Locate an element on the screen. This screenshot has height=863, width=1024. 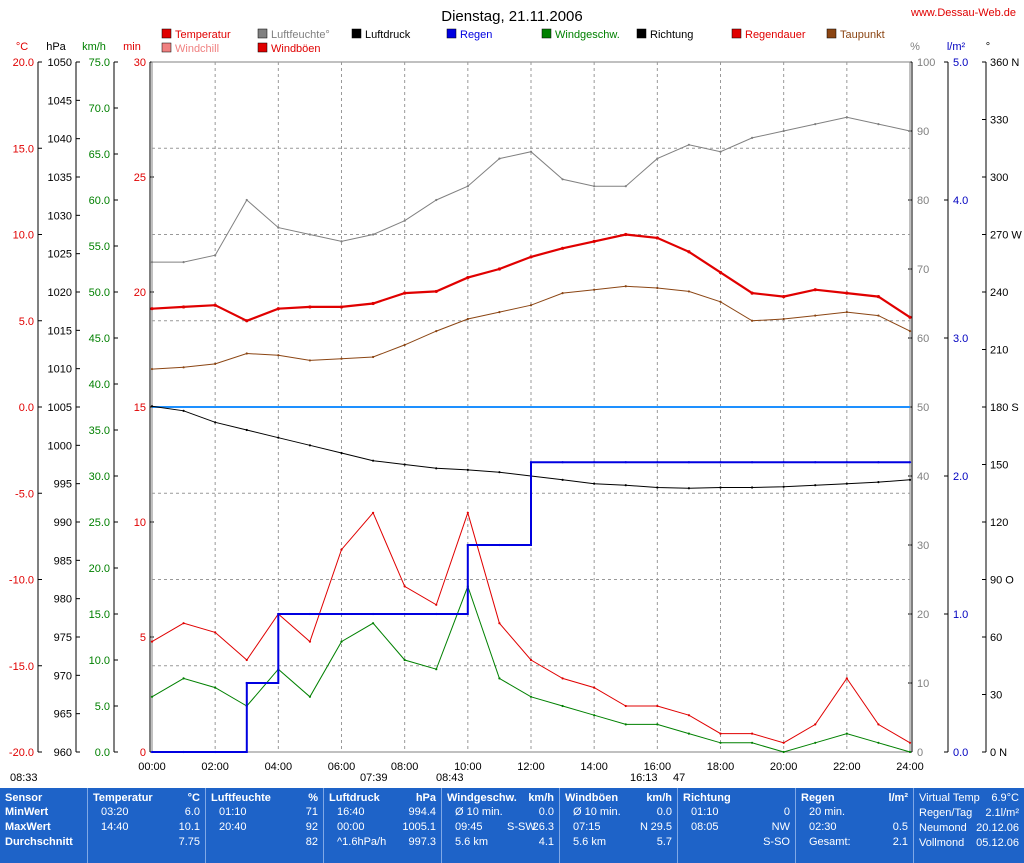
minutes-axis-tick-label: 10 is located at coordinates (140, 523).